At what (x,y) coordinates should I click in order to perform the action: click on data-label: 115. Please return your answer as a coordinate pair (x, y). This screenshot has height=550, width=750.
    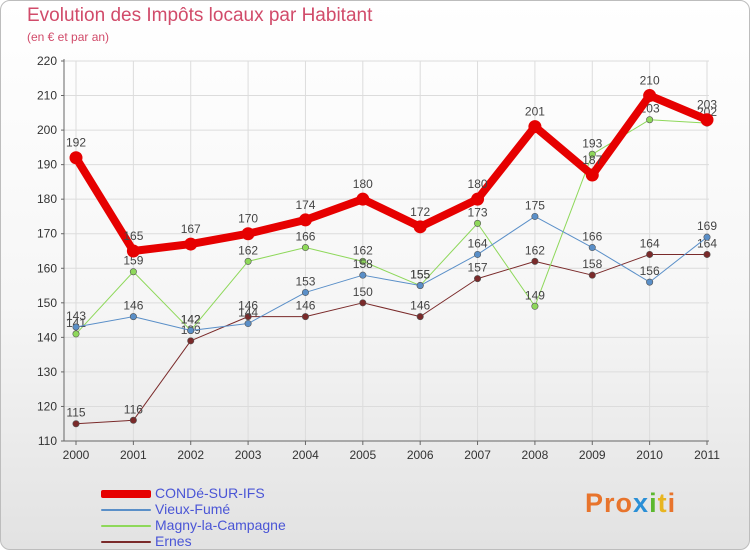
    Looking at the image, I should click on (75, 413).